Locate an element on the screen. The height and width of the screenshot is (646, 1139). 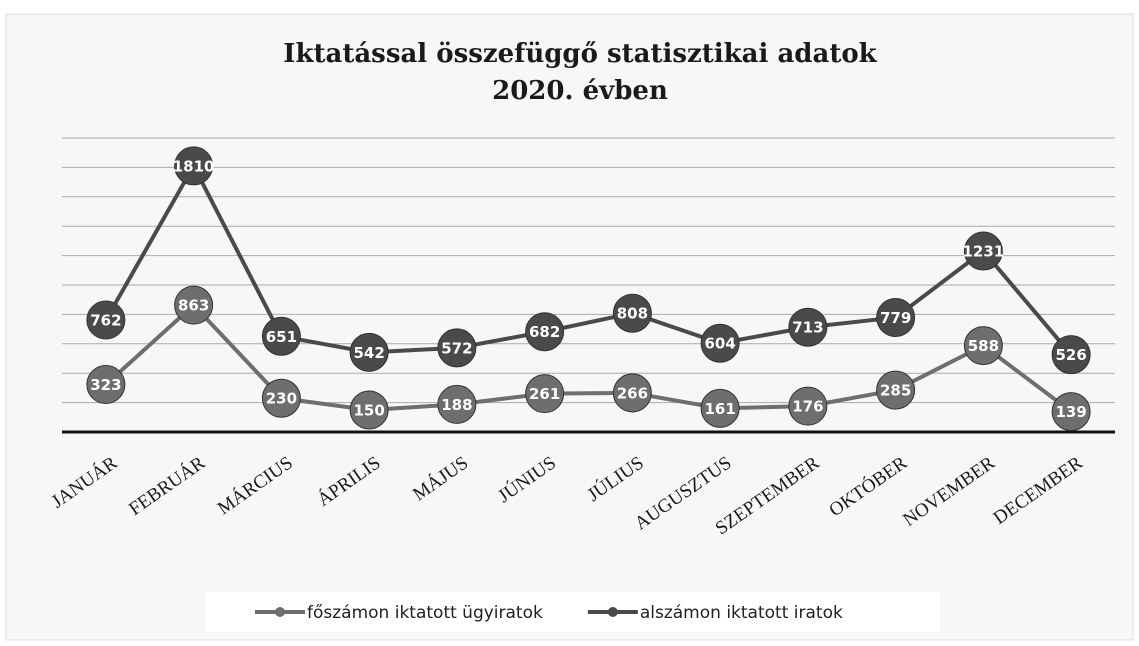
data-label: 1810 is located at coordinates (194, 166).